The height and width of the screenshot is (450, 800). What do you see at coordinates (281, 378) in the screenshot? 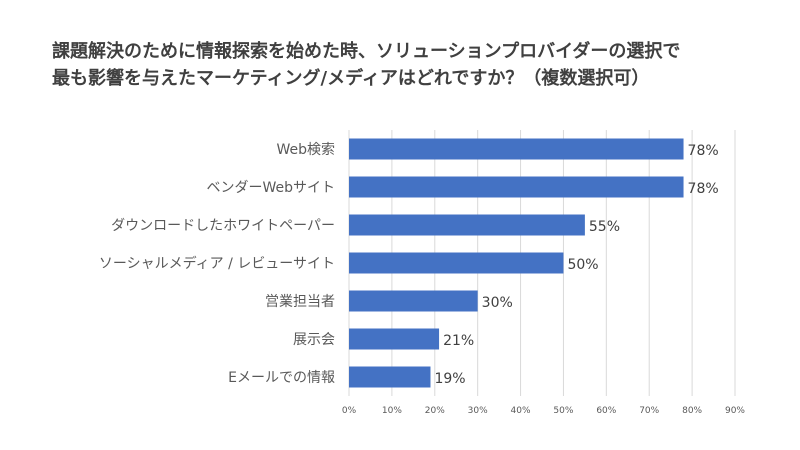
I see `category-label: Eメールでの情報` at bounding box center [281, 378].